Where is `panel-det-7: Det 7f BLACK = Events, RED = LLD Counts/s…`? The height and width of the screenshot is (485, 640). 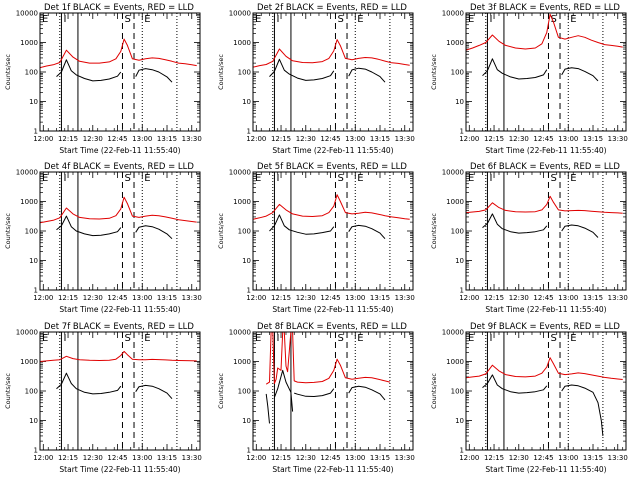
panel-det-7: Det 7f BLACK = Events, RED = LLD Counts/s… is located at coordinates (103, 398).